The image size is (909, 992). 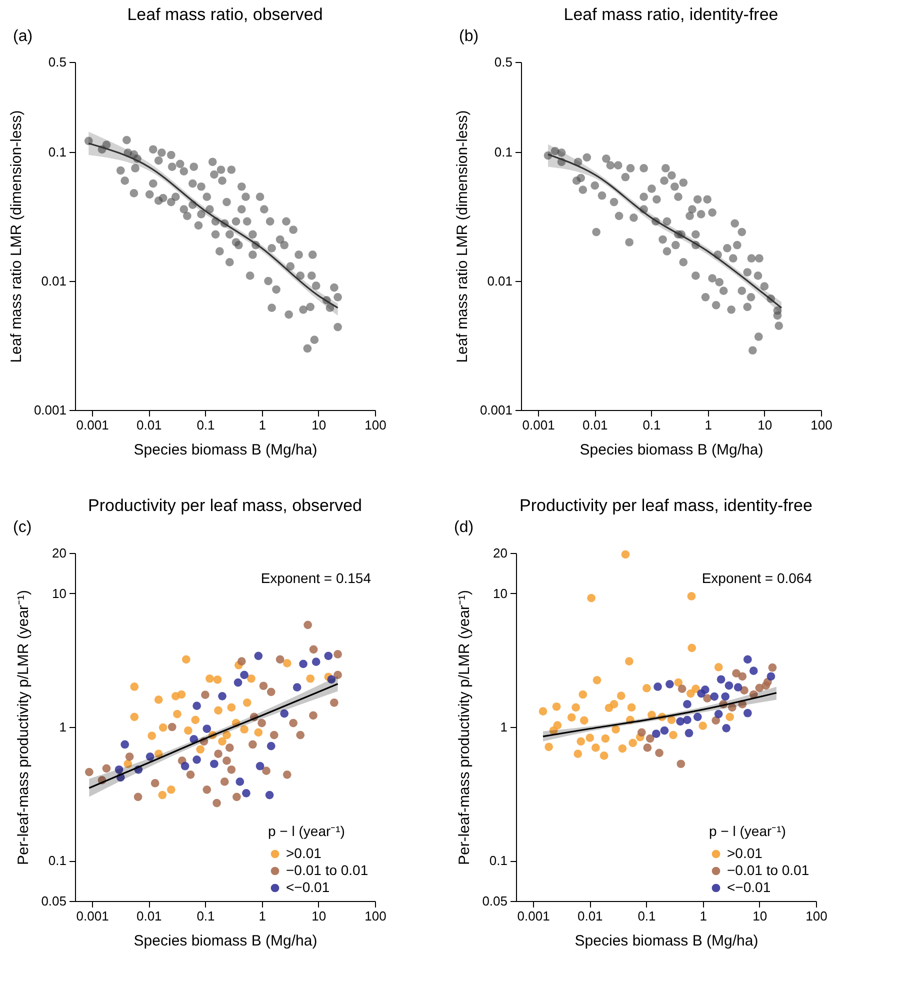 What do you see at coordinates (464, 527) in the screenshot?
I see `text: (d)` at bounding box center [464, 527].